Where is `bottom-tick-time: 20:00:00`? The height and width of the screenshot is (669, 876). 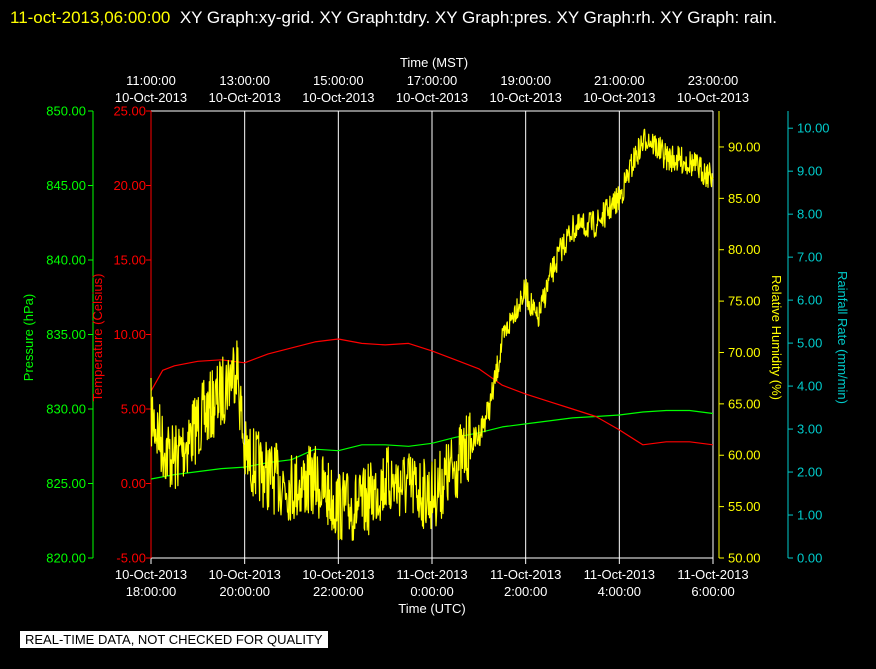 bottom-tick-time: 20:00:00 is located at coordinates (244, 591).